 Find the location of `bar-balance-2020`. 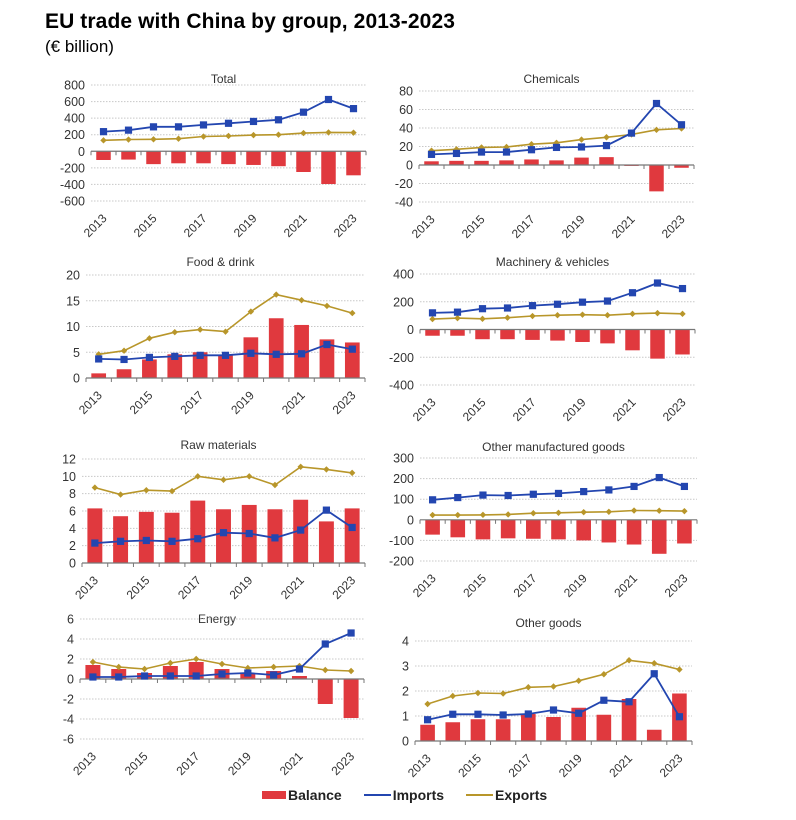

bar-balance-2020 is located at coordinates (607, 336).